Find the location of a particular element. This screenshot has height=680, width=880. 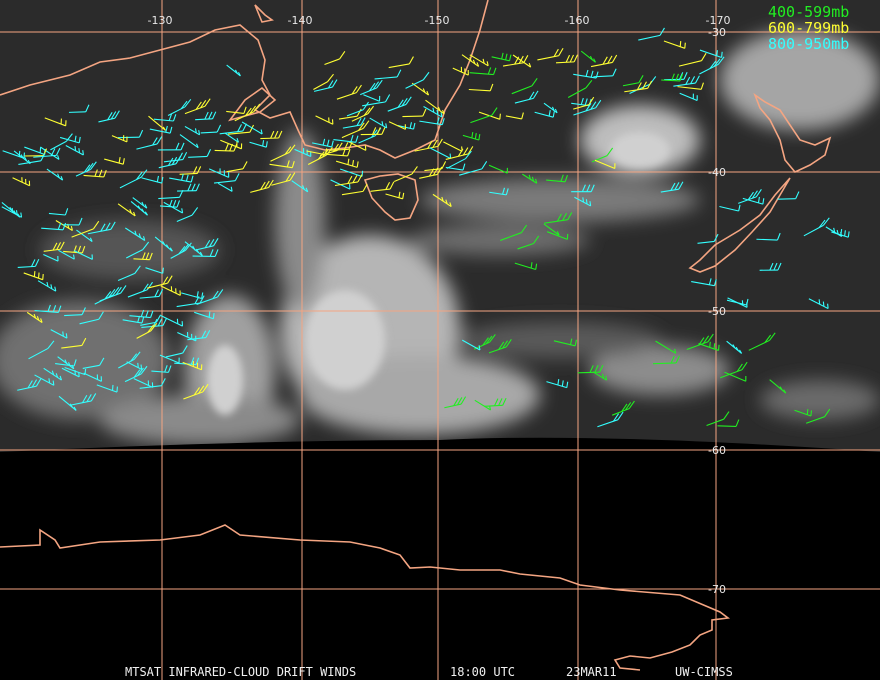

new-zealand-south is located at coordinates (739, 225).